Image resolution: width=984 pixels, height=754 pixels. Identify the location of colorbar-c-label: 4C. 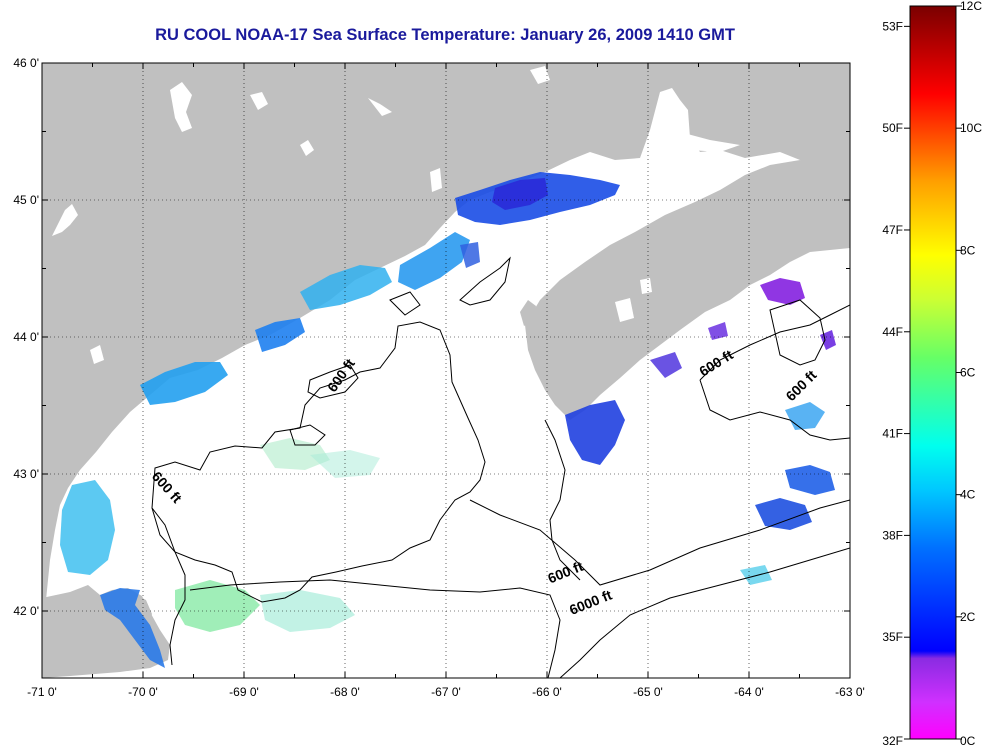
(968, 495).